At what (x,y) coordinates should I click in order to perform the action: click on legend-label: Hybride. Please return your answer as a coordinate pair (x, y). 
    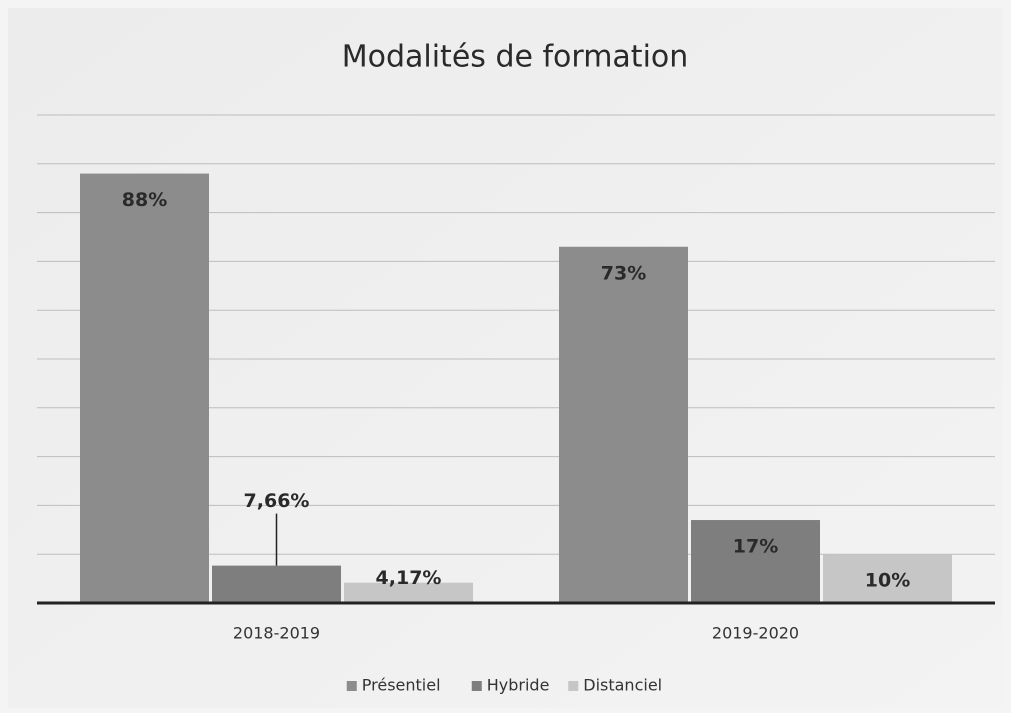
    Looking at the image, I should click on (518, 685).